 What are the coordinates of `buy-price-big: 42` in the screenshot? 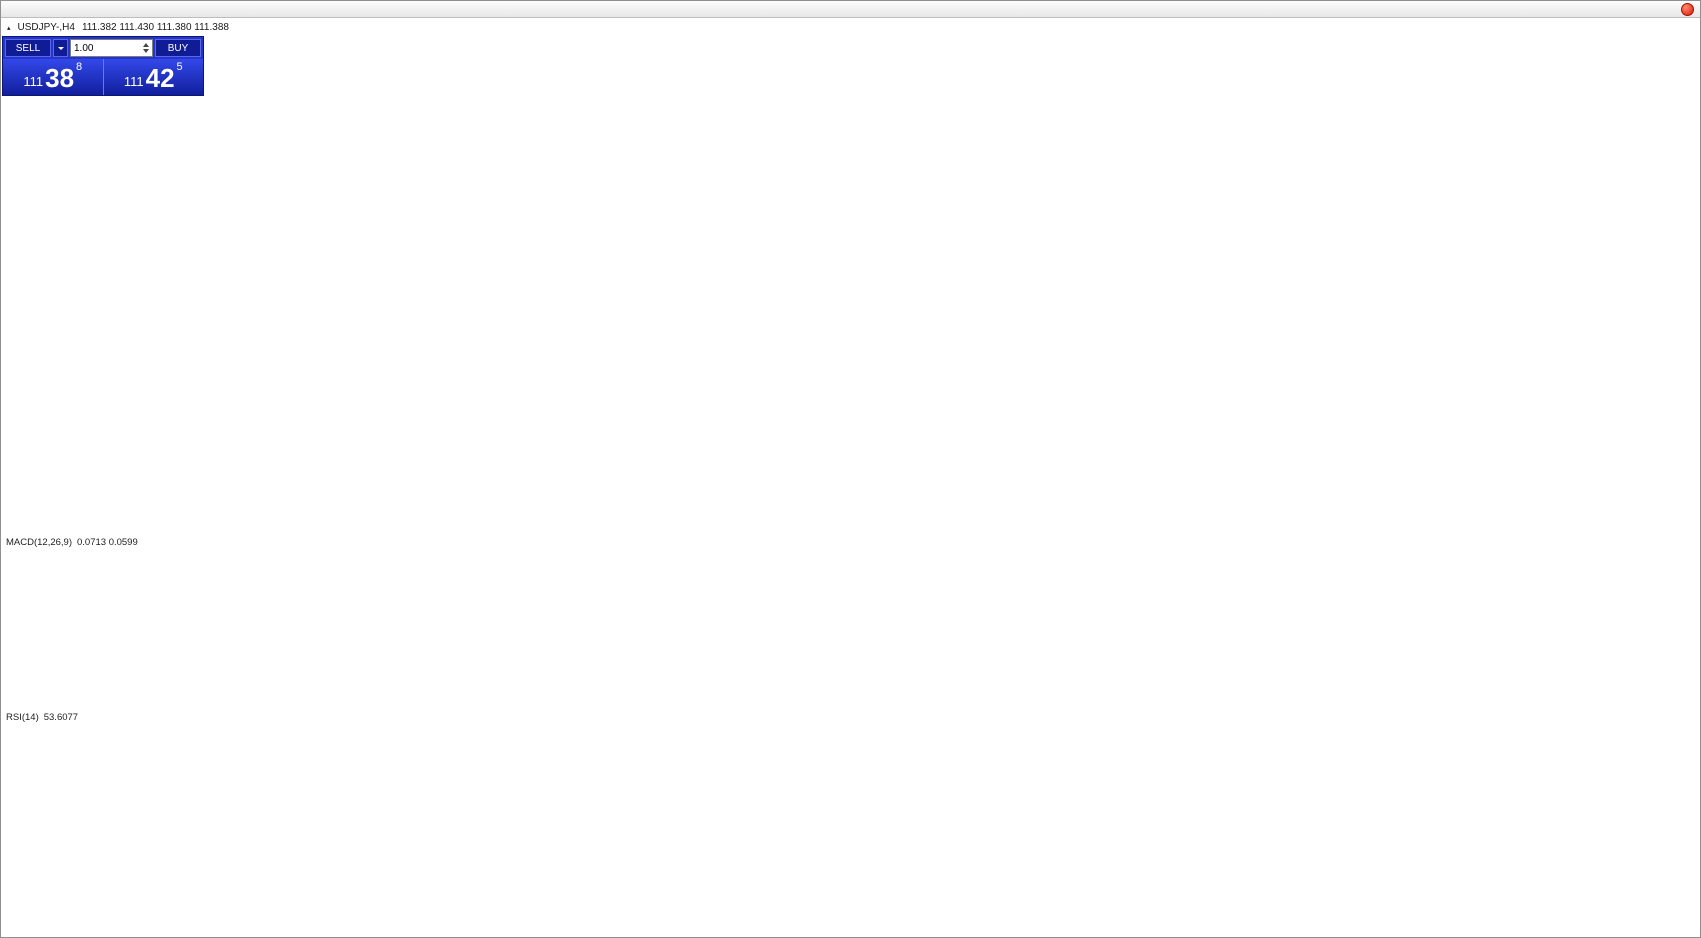 It's located at (160, 78).